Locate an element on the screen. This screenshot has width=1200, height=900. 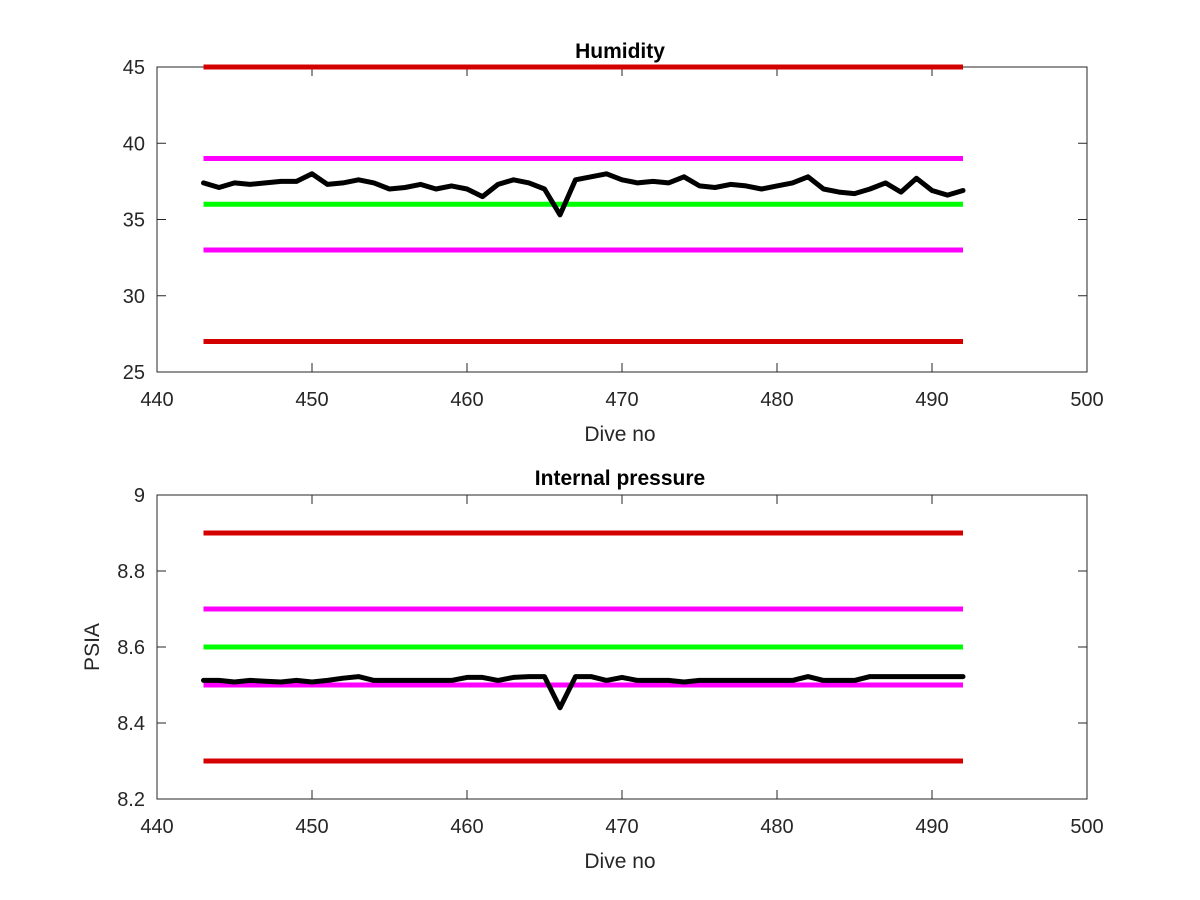
pressure-xlabel: Dive no is located at coordinates (619, 861).